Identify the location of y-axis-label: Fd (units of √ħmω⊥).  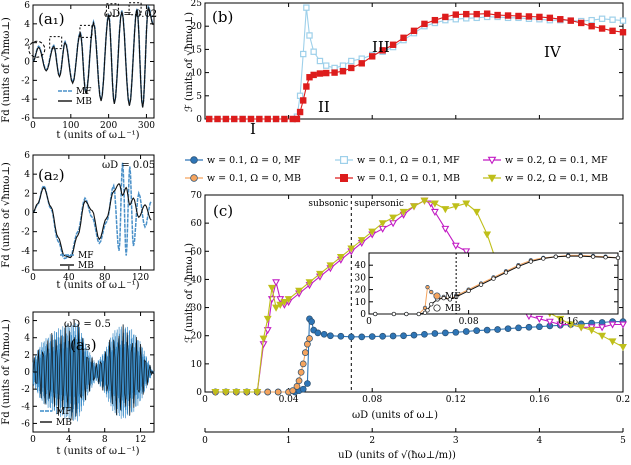
(6, 372).